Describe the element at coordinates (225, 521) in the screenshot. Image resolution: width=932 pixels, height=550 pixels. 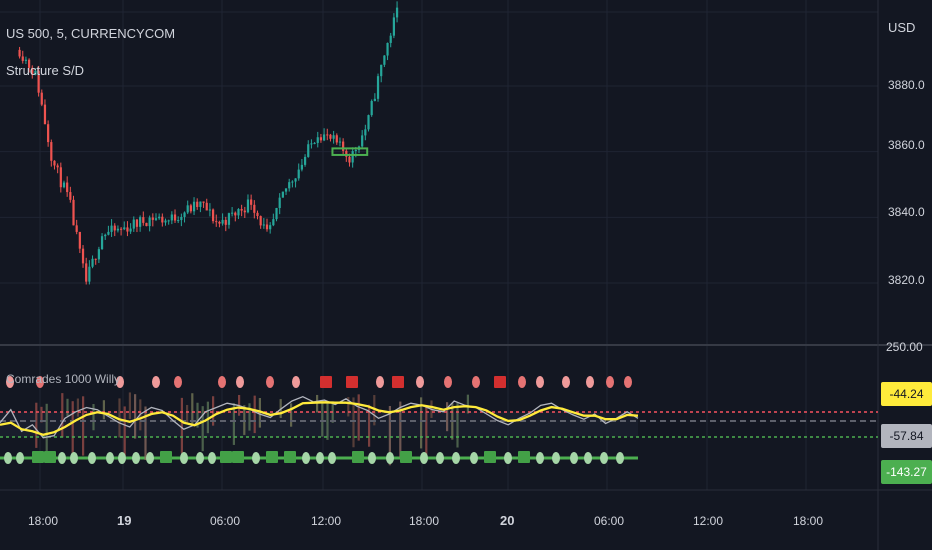
I see `time-label: 06:00` at that location.